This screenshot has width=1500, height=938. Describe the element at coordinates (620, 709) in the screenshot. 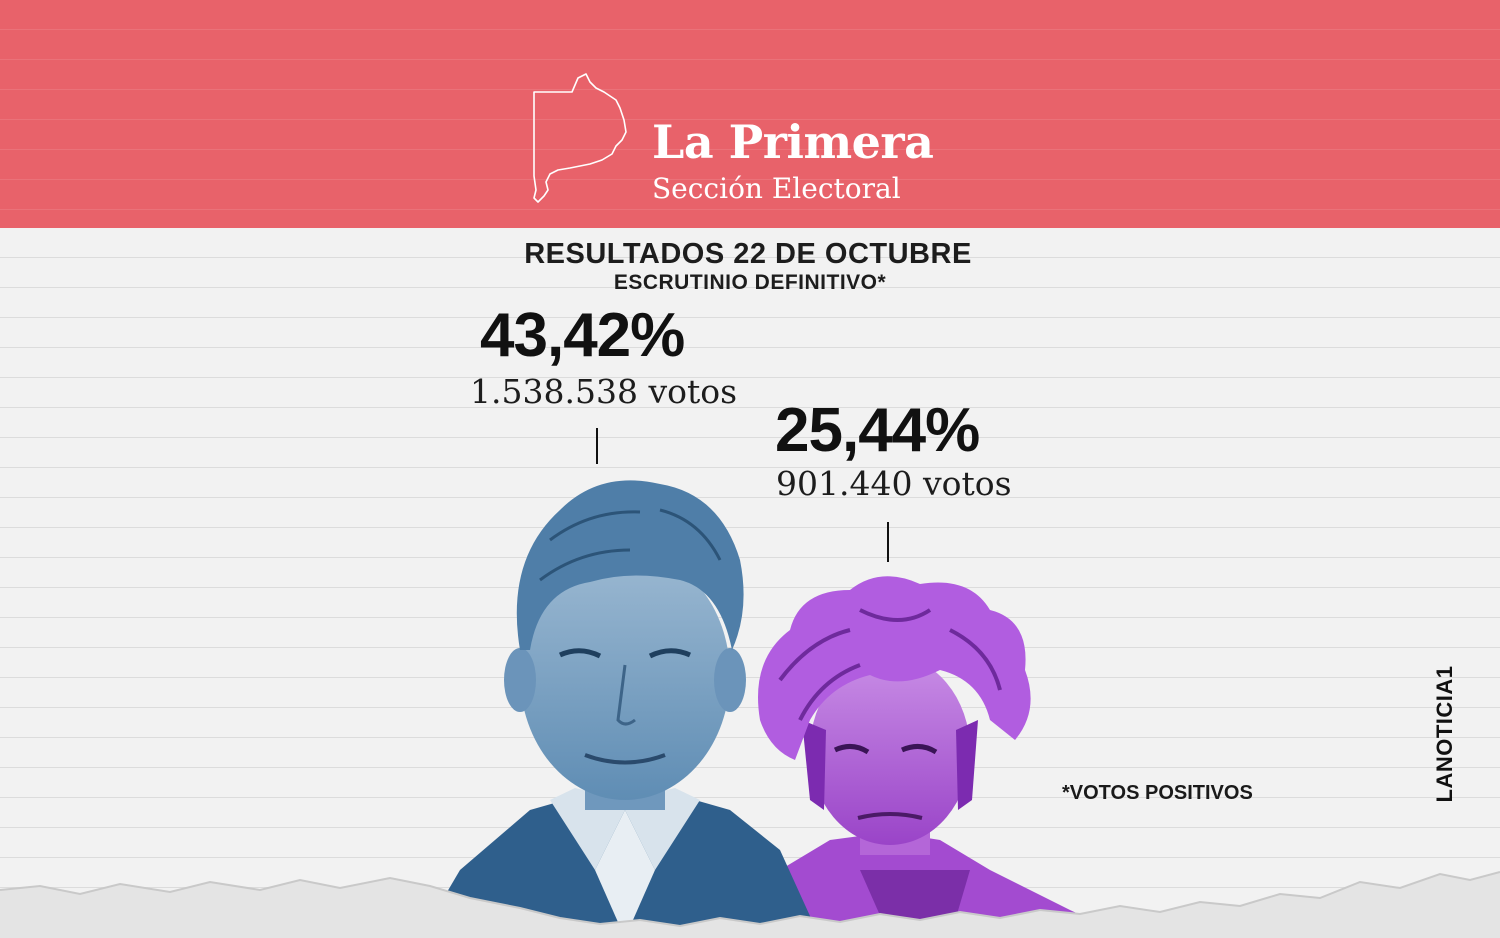

I see `candidate-1-photo` at that location.